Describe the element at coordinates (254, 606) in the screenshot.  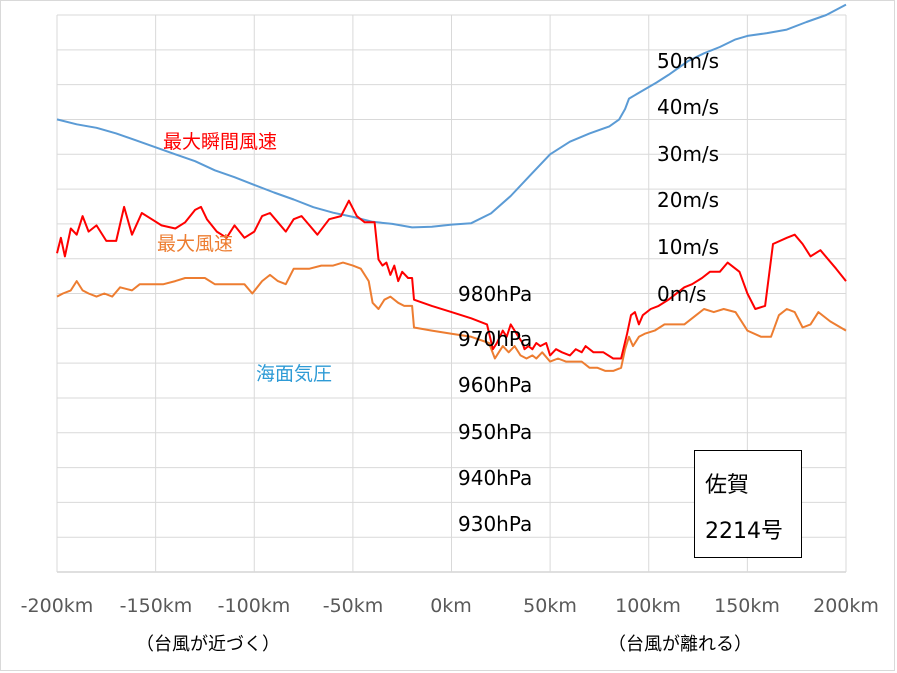
I see `x-tick-label: -100km` at that location.